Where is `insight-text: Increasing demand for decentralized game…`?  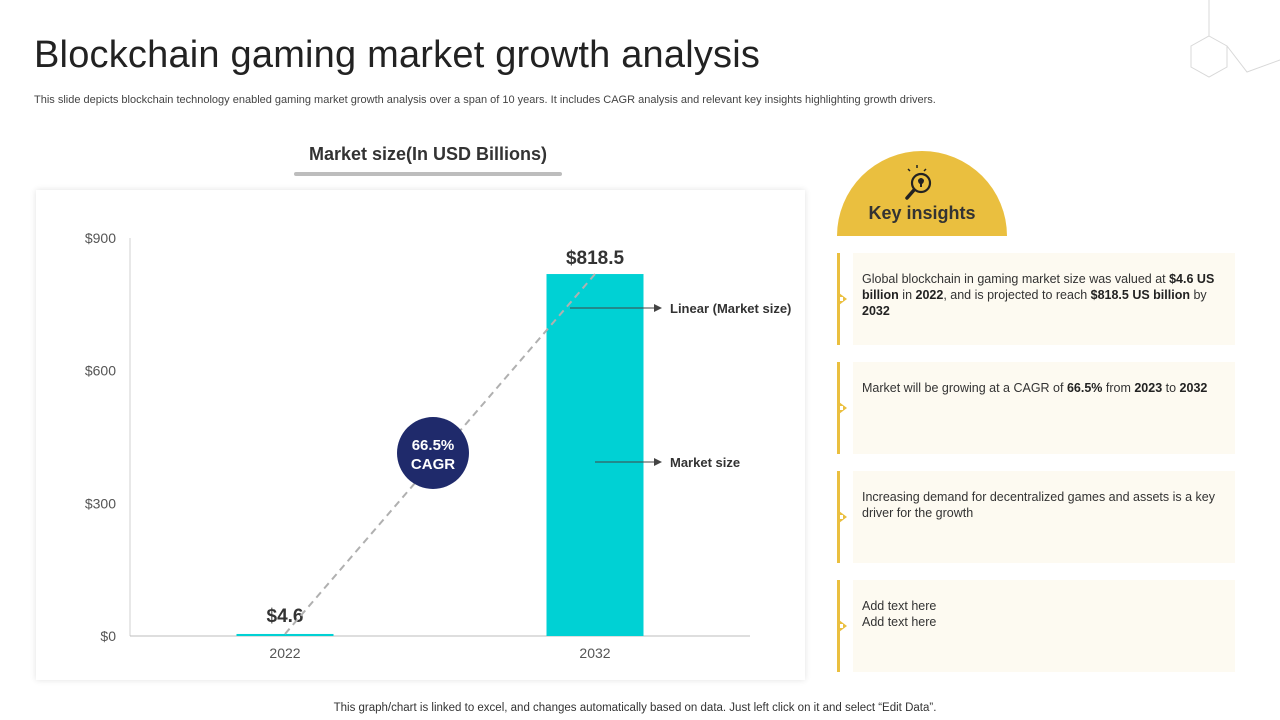 insight-text: Increasing demand for decentralized game… is located at coordinates (1038, 505).